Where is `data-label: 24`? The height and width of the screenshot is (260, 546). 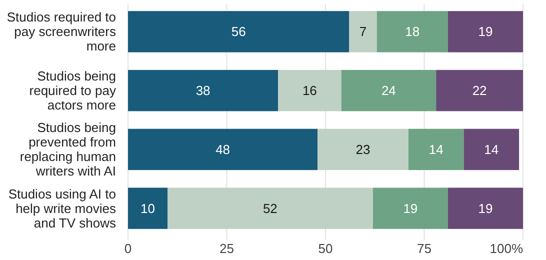 data-label: 24 is located at coordinates (388, 90).